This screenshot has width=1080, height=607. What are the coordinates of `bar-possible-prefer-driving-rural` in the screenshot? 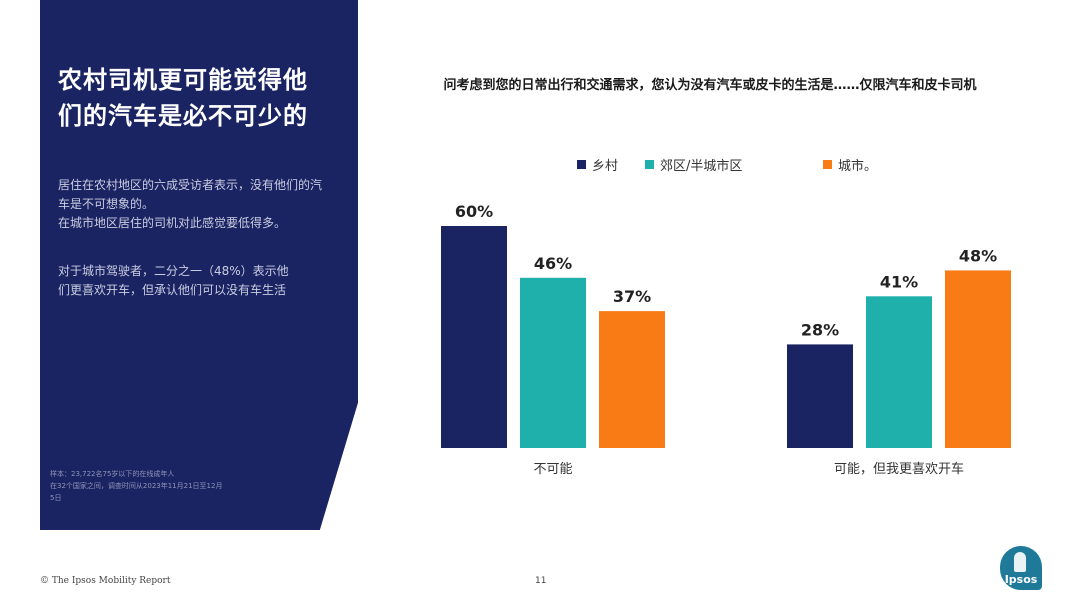 It's located at (820, 396).